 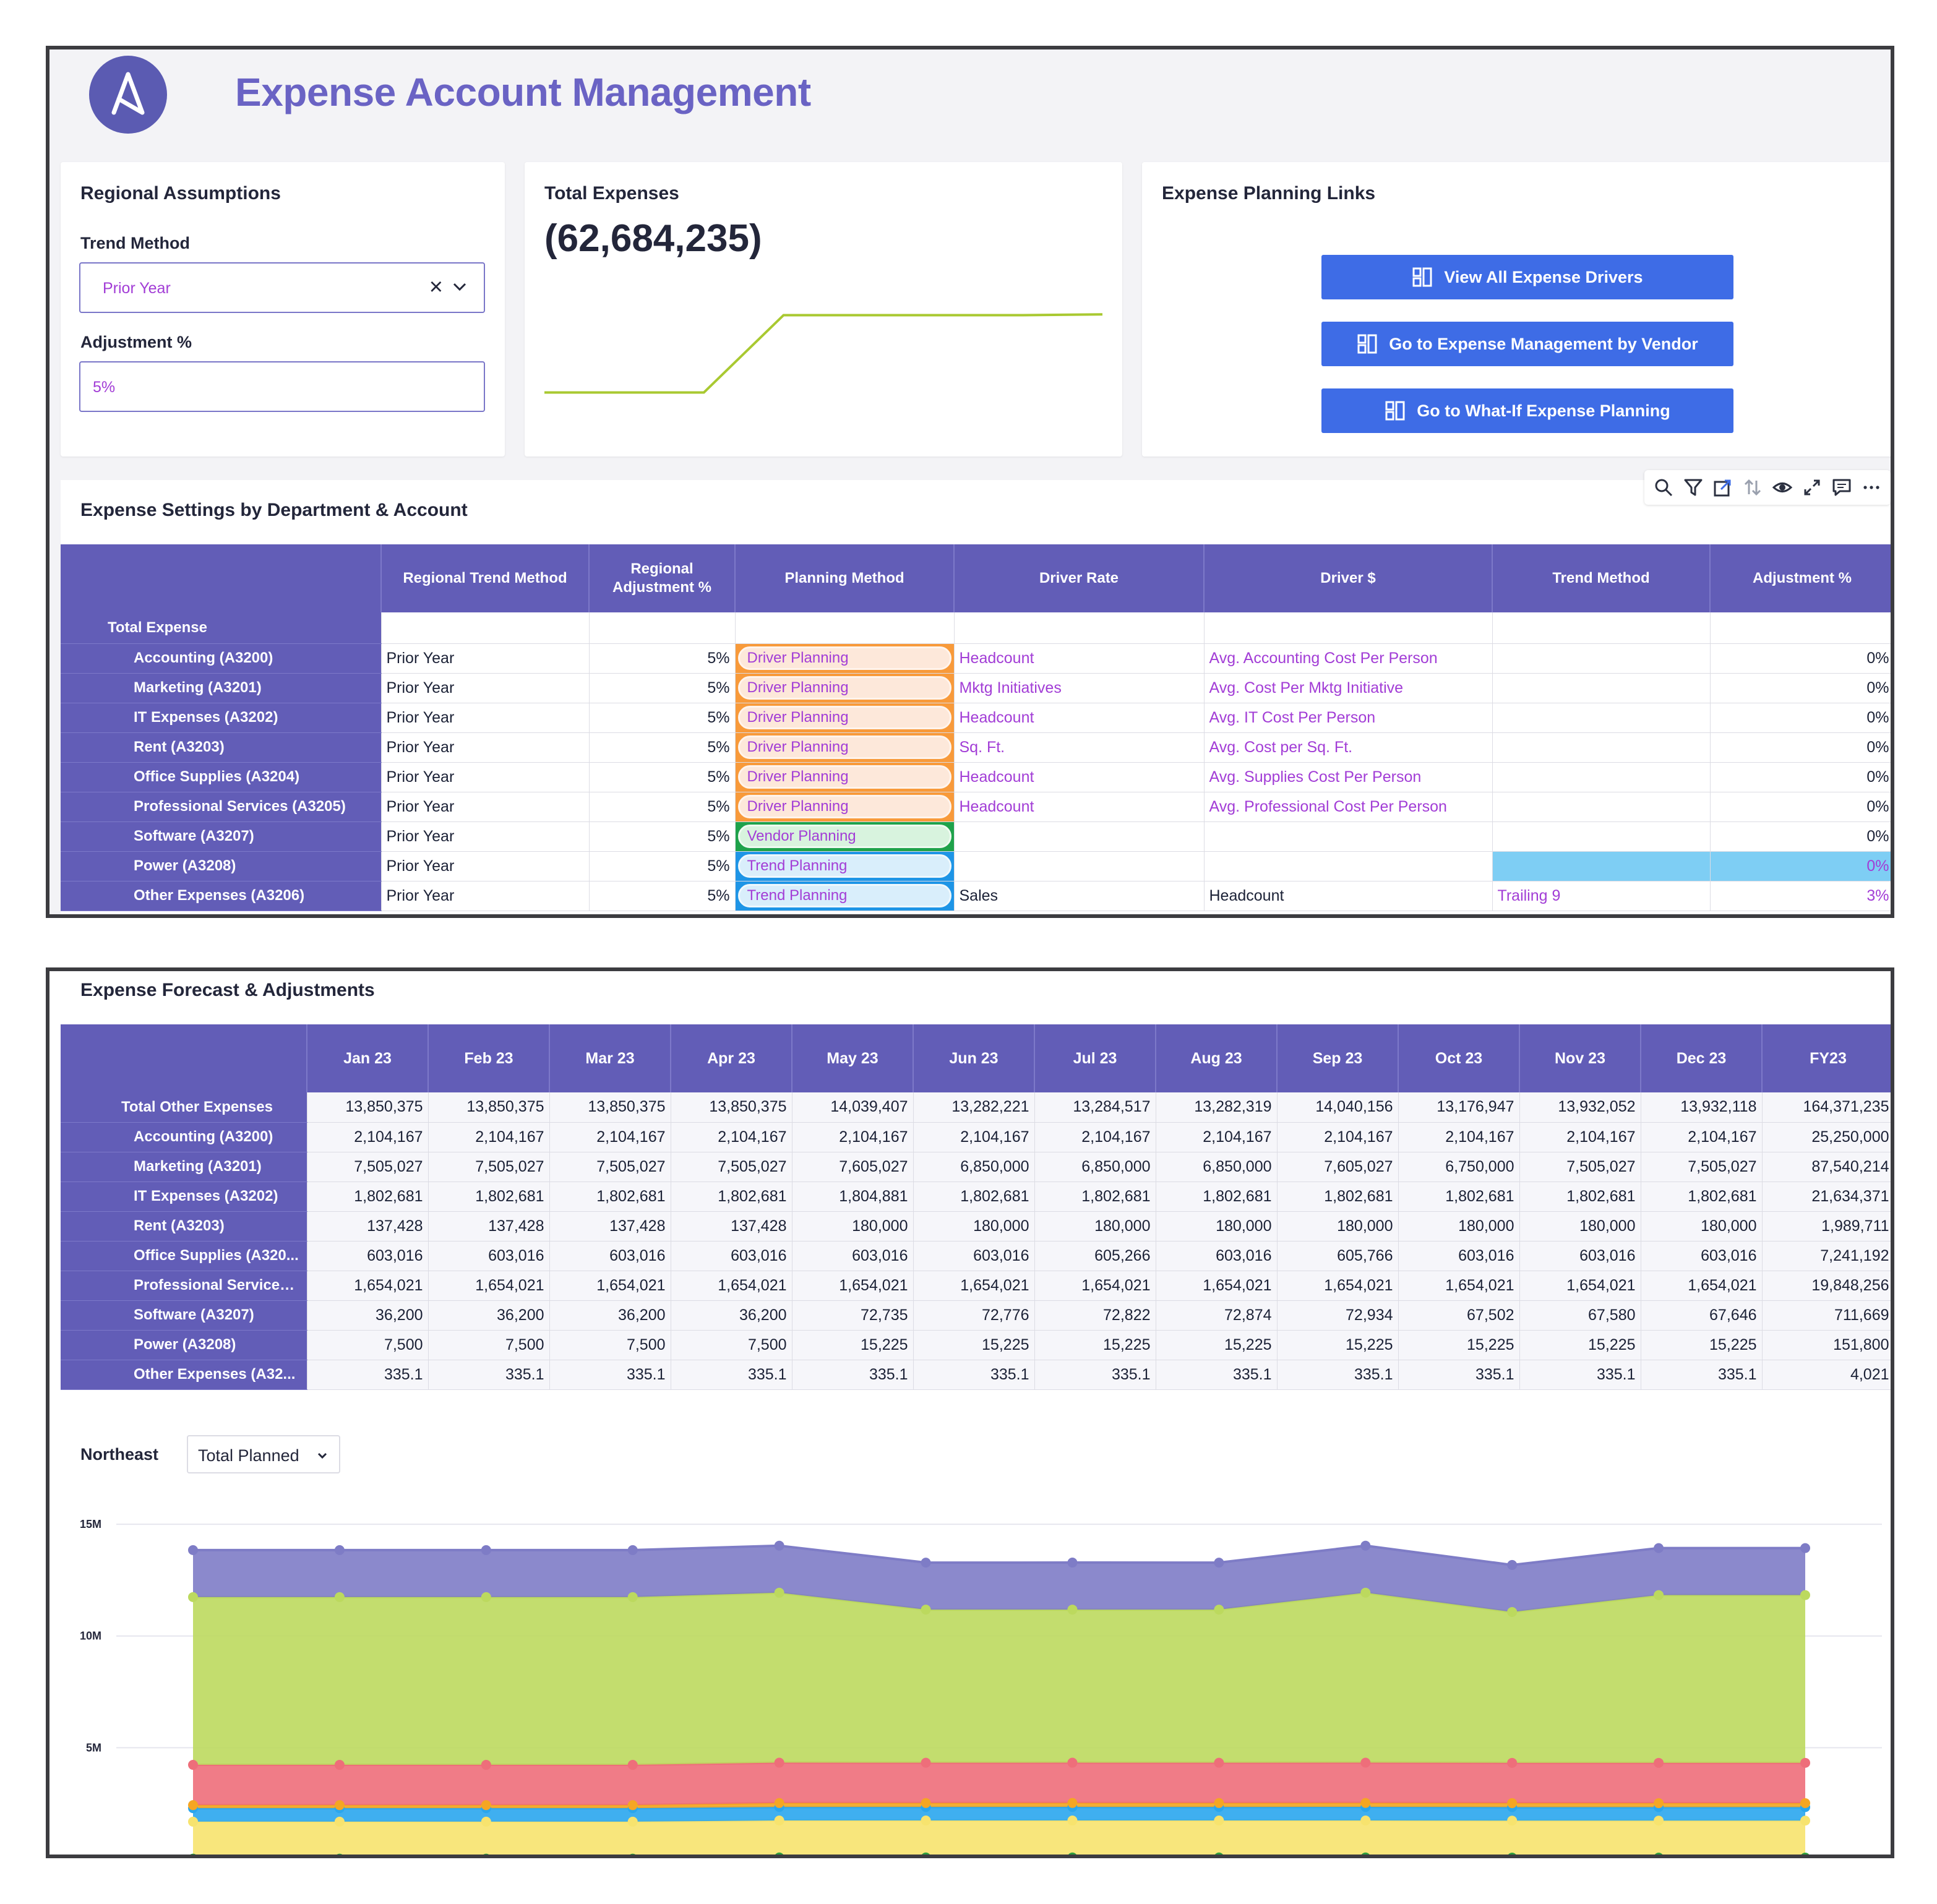 What do you see at coordinates (1459, 1315) in the screenshot?
I see `value-cell: 67,502` at bounding box center [1459, 1315].